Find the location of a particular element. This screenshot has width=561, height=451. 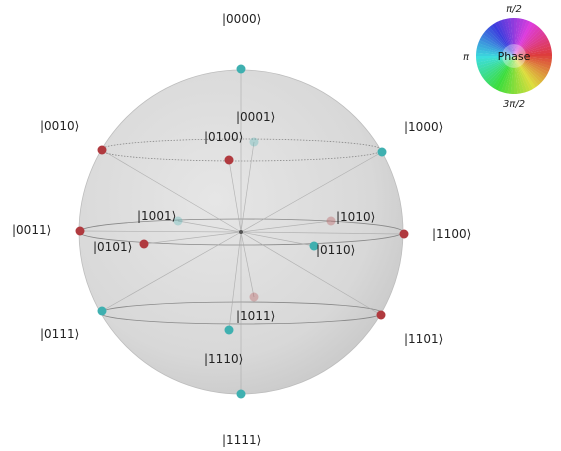

label-1101: |1101⟩ is located at coordinates (423, 339).